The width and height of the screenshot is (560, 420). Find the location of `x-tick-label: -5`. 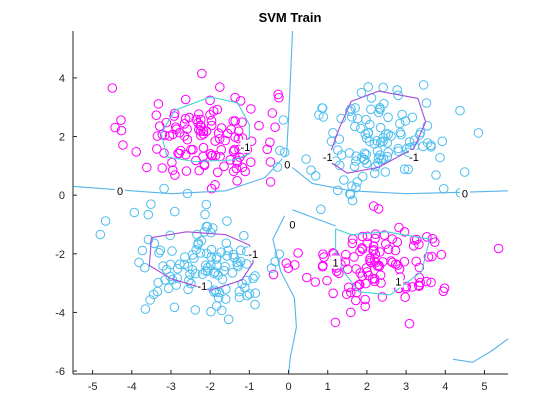

x-tick-label: -5 is located at coordinates (93, 387).